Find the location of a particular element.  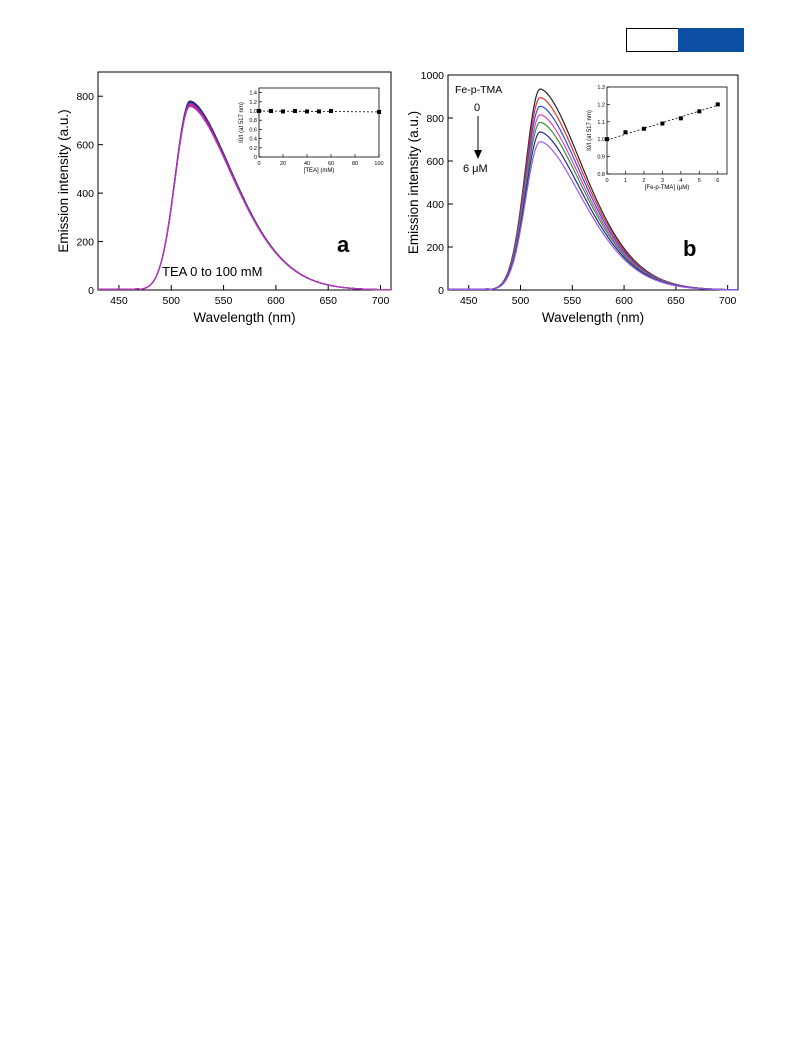

annotation-arrow-head is located at coordinates (478, 154).